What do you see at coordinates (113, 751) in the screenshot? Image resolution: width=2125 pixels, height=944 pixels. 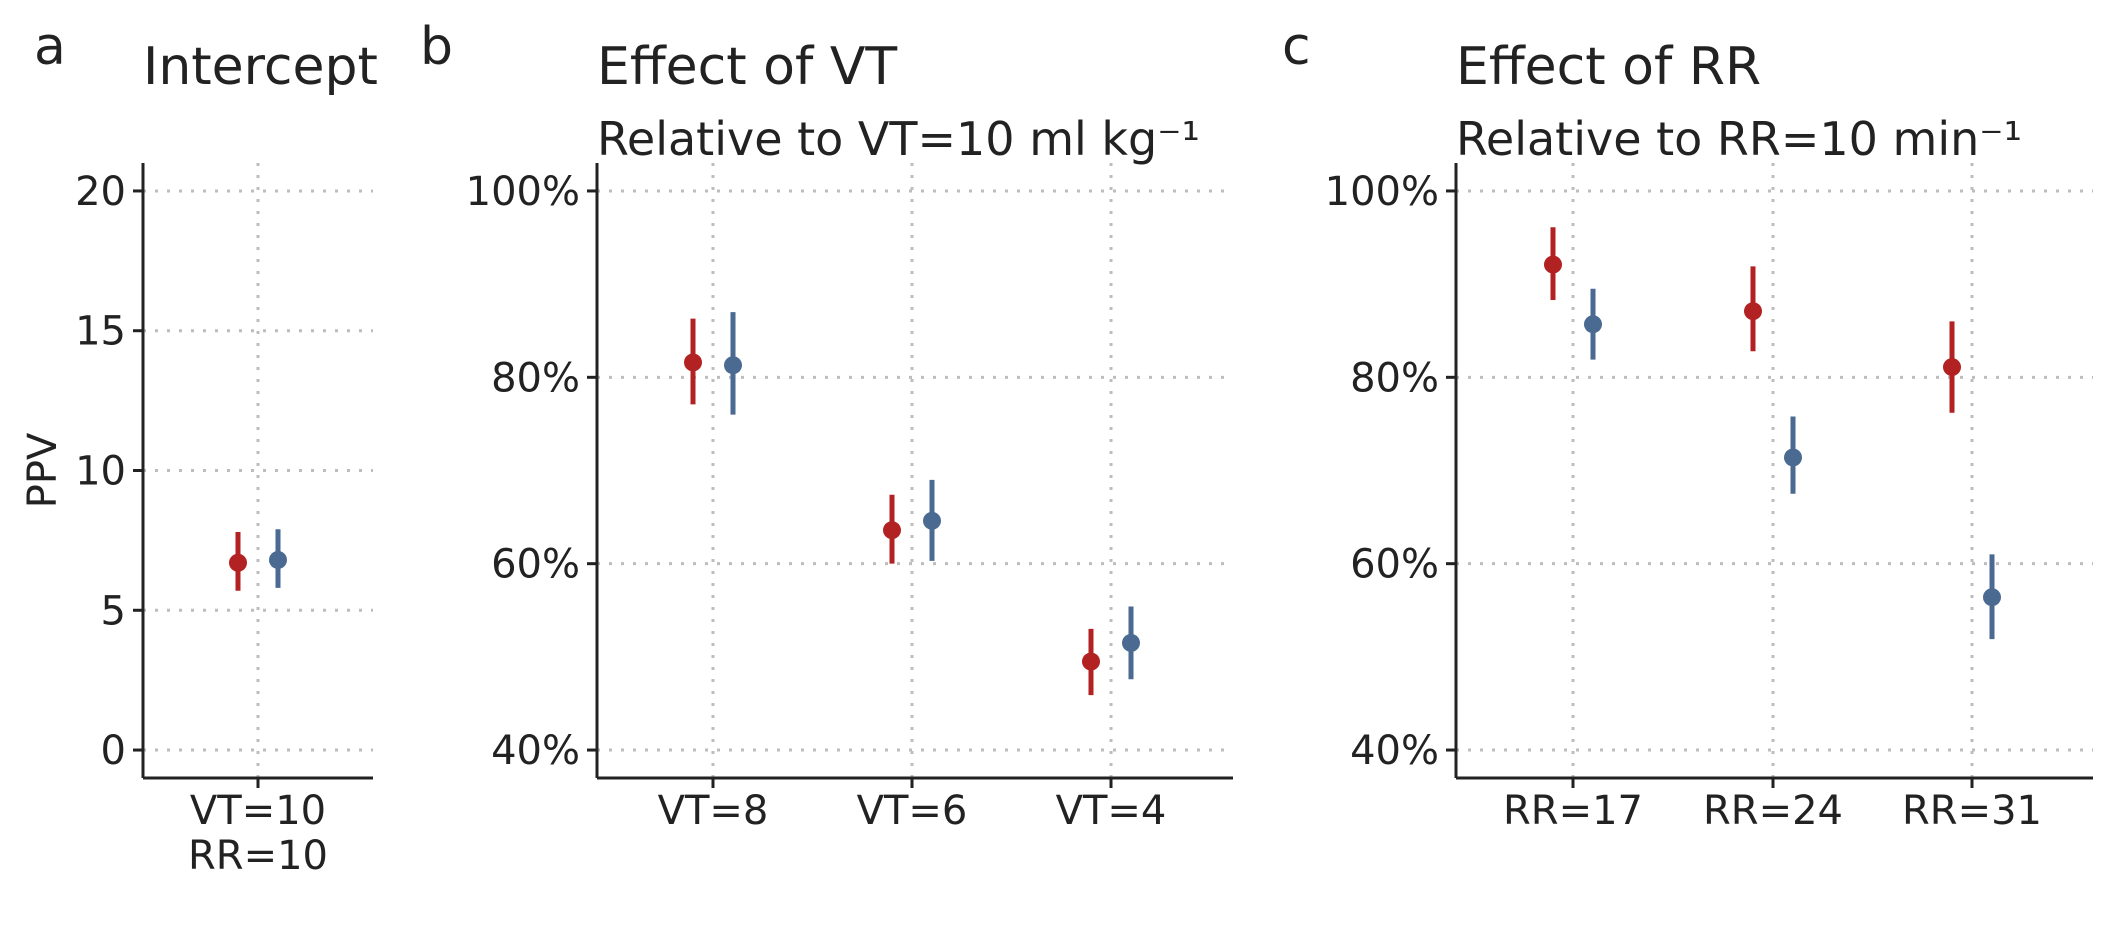 I see `y-tick-label: 0` at bounding box center [113, 751].